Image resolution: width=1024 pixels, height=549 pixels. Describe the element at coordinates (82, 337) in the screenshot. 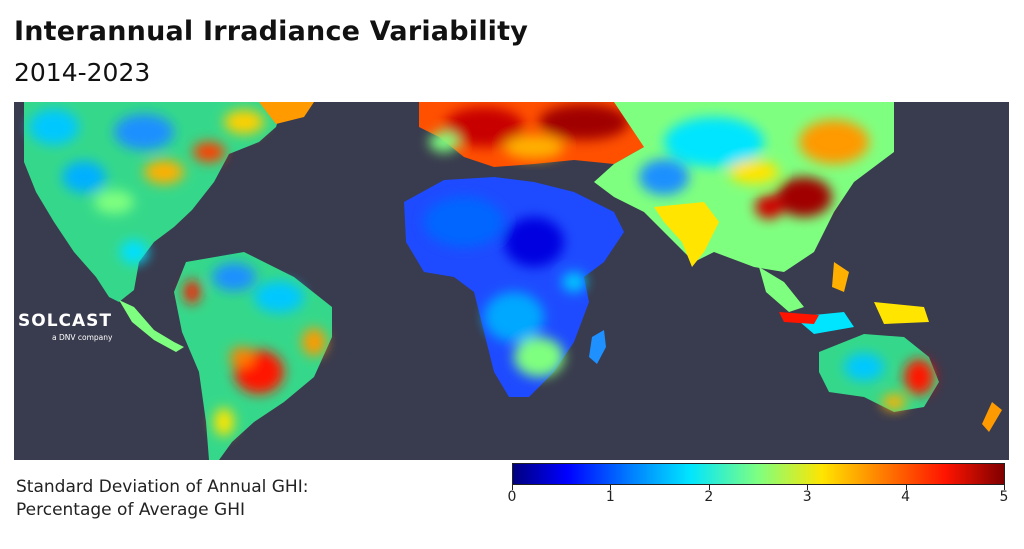

I see `logo-tagline: a DNV company` at that location.